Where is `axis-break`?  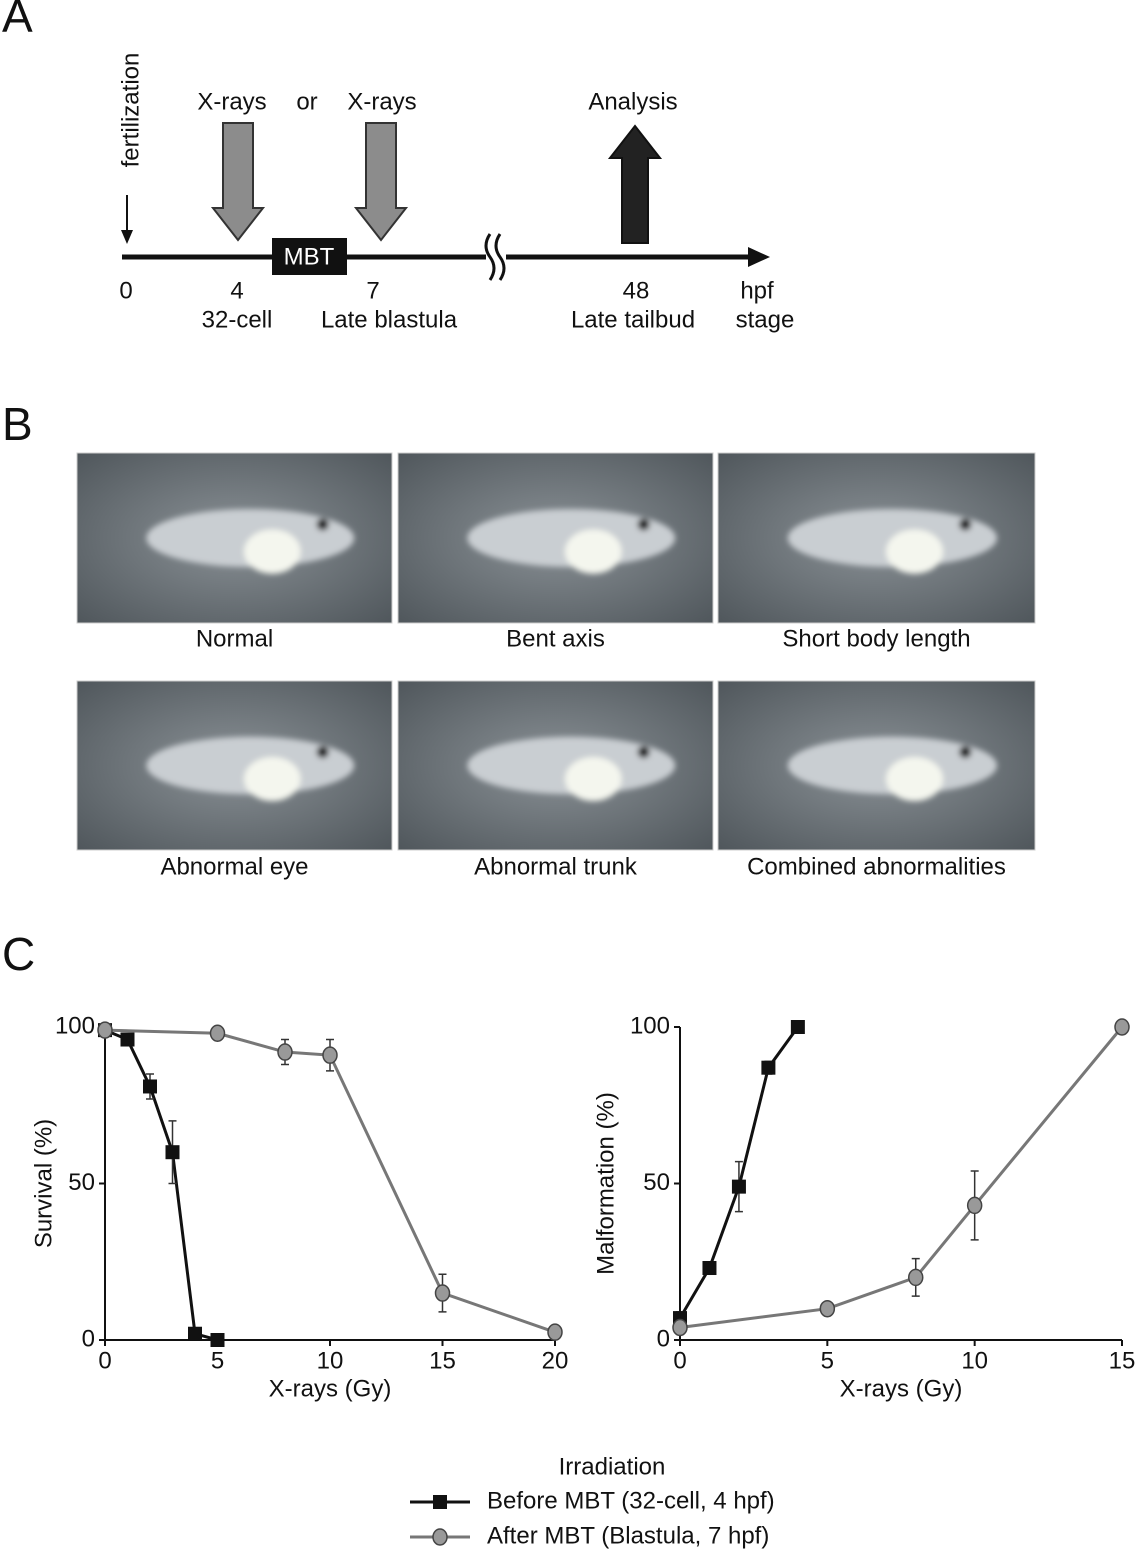
axis-break is located at coordinates (495, 257).